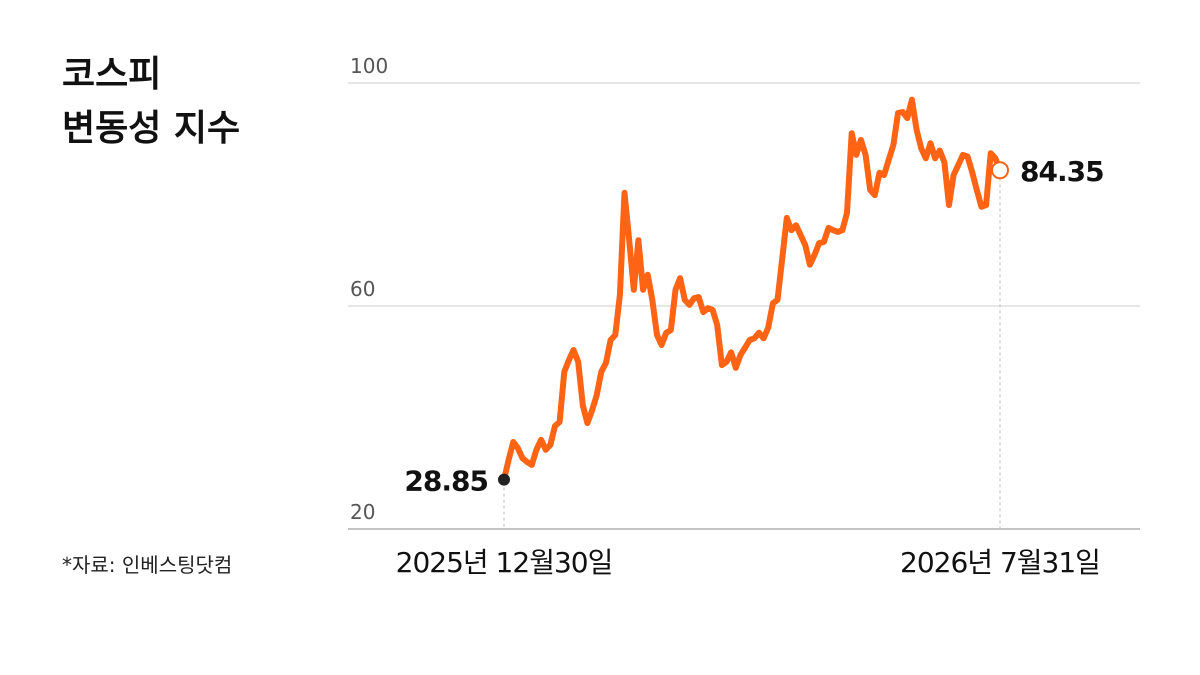 The height and width of the screenshot is (675, 1200). Describe the element at coordinates (111, 74) in the screenshot. I see `chart-title: 코스피` at that location.